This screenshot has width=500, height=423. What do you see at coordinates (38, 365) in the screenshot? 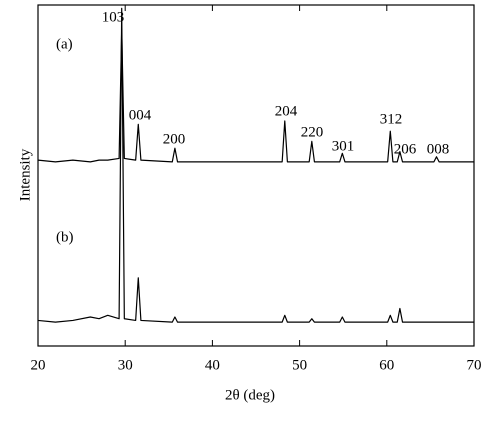
I see `x-tick-label: 20` at bounding box center [38, 365].